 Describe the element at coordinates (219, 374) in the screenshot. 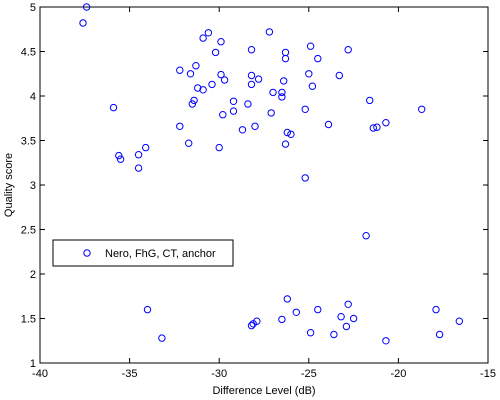

I see `x-tick-label: -30` at that location.